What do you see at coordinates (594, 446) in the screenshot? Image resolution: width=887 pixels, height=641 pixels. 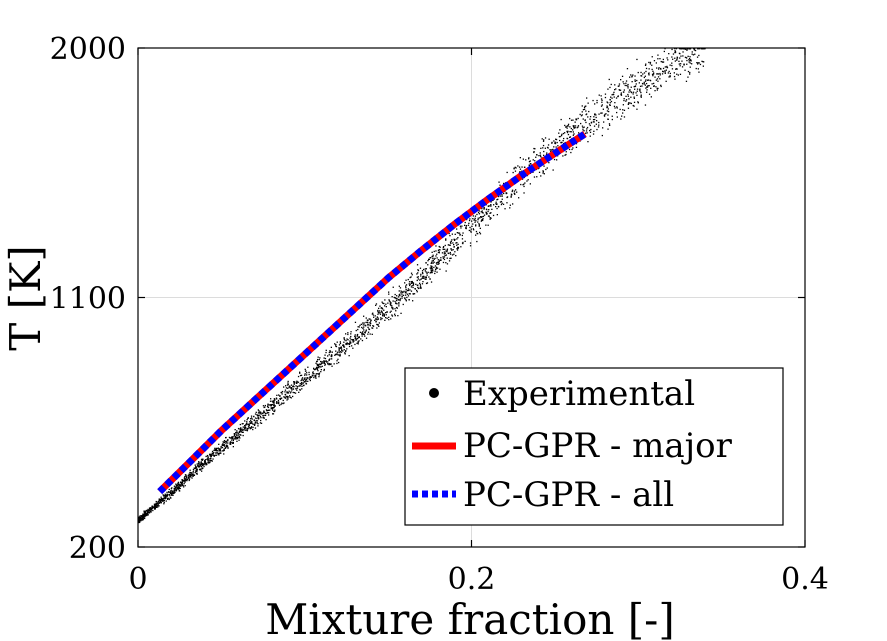 I see `legend: Experimental PC-GPR - major PC-GPR - all` at bounding box center [594, 446].